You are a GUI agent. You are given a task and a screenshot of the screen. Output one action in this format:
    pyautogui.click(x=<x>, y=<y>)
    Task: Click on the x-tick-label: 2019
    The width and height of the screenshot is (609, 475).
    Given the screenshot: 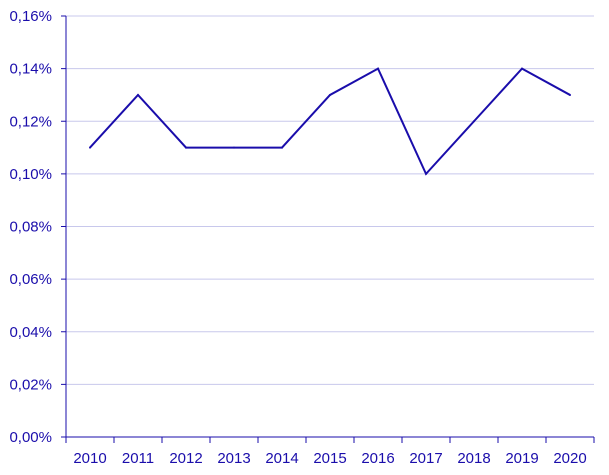 What is the action you would take?
    pyautogui.click(x=521, y=458)
    